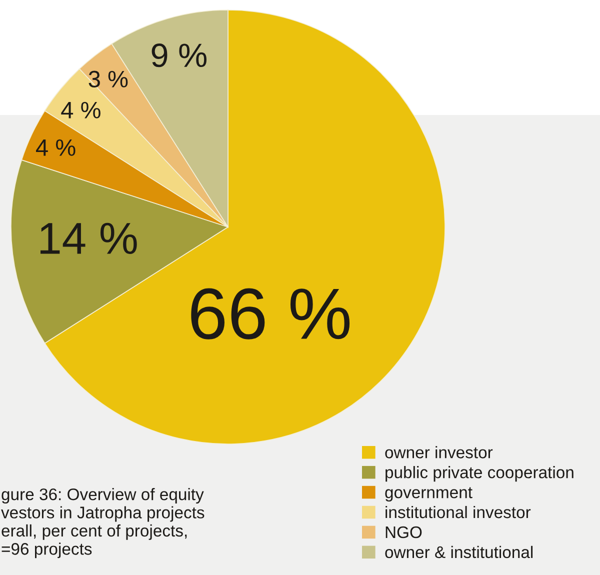 The height and width of the screenshot is (575, 600). What do you see at coordinates (404, 532) in the screenshot?
I see `legend-label: NGO` at bounding box center [404, 532].